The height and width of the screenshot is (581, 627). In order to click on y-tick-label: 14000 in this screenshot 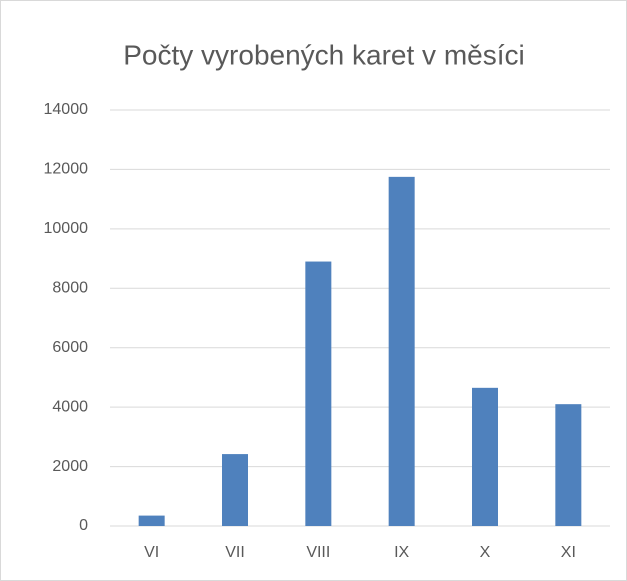, I will do `click(66, 109)`.